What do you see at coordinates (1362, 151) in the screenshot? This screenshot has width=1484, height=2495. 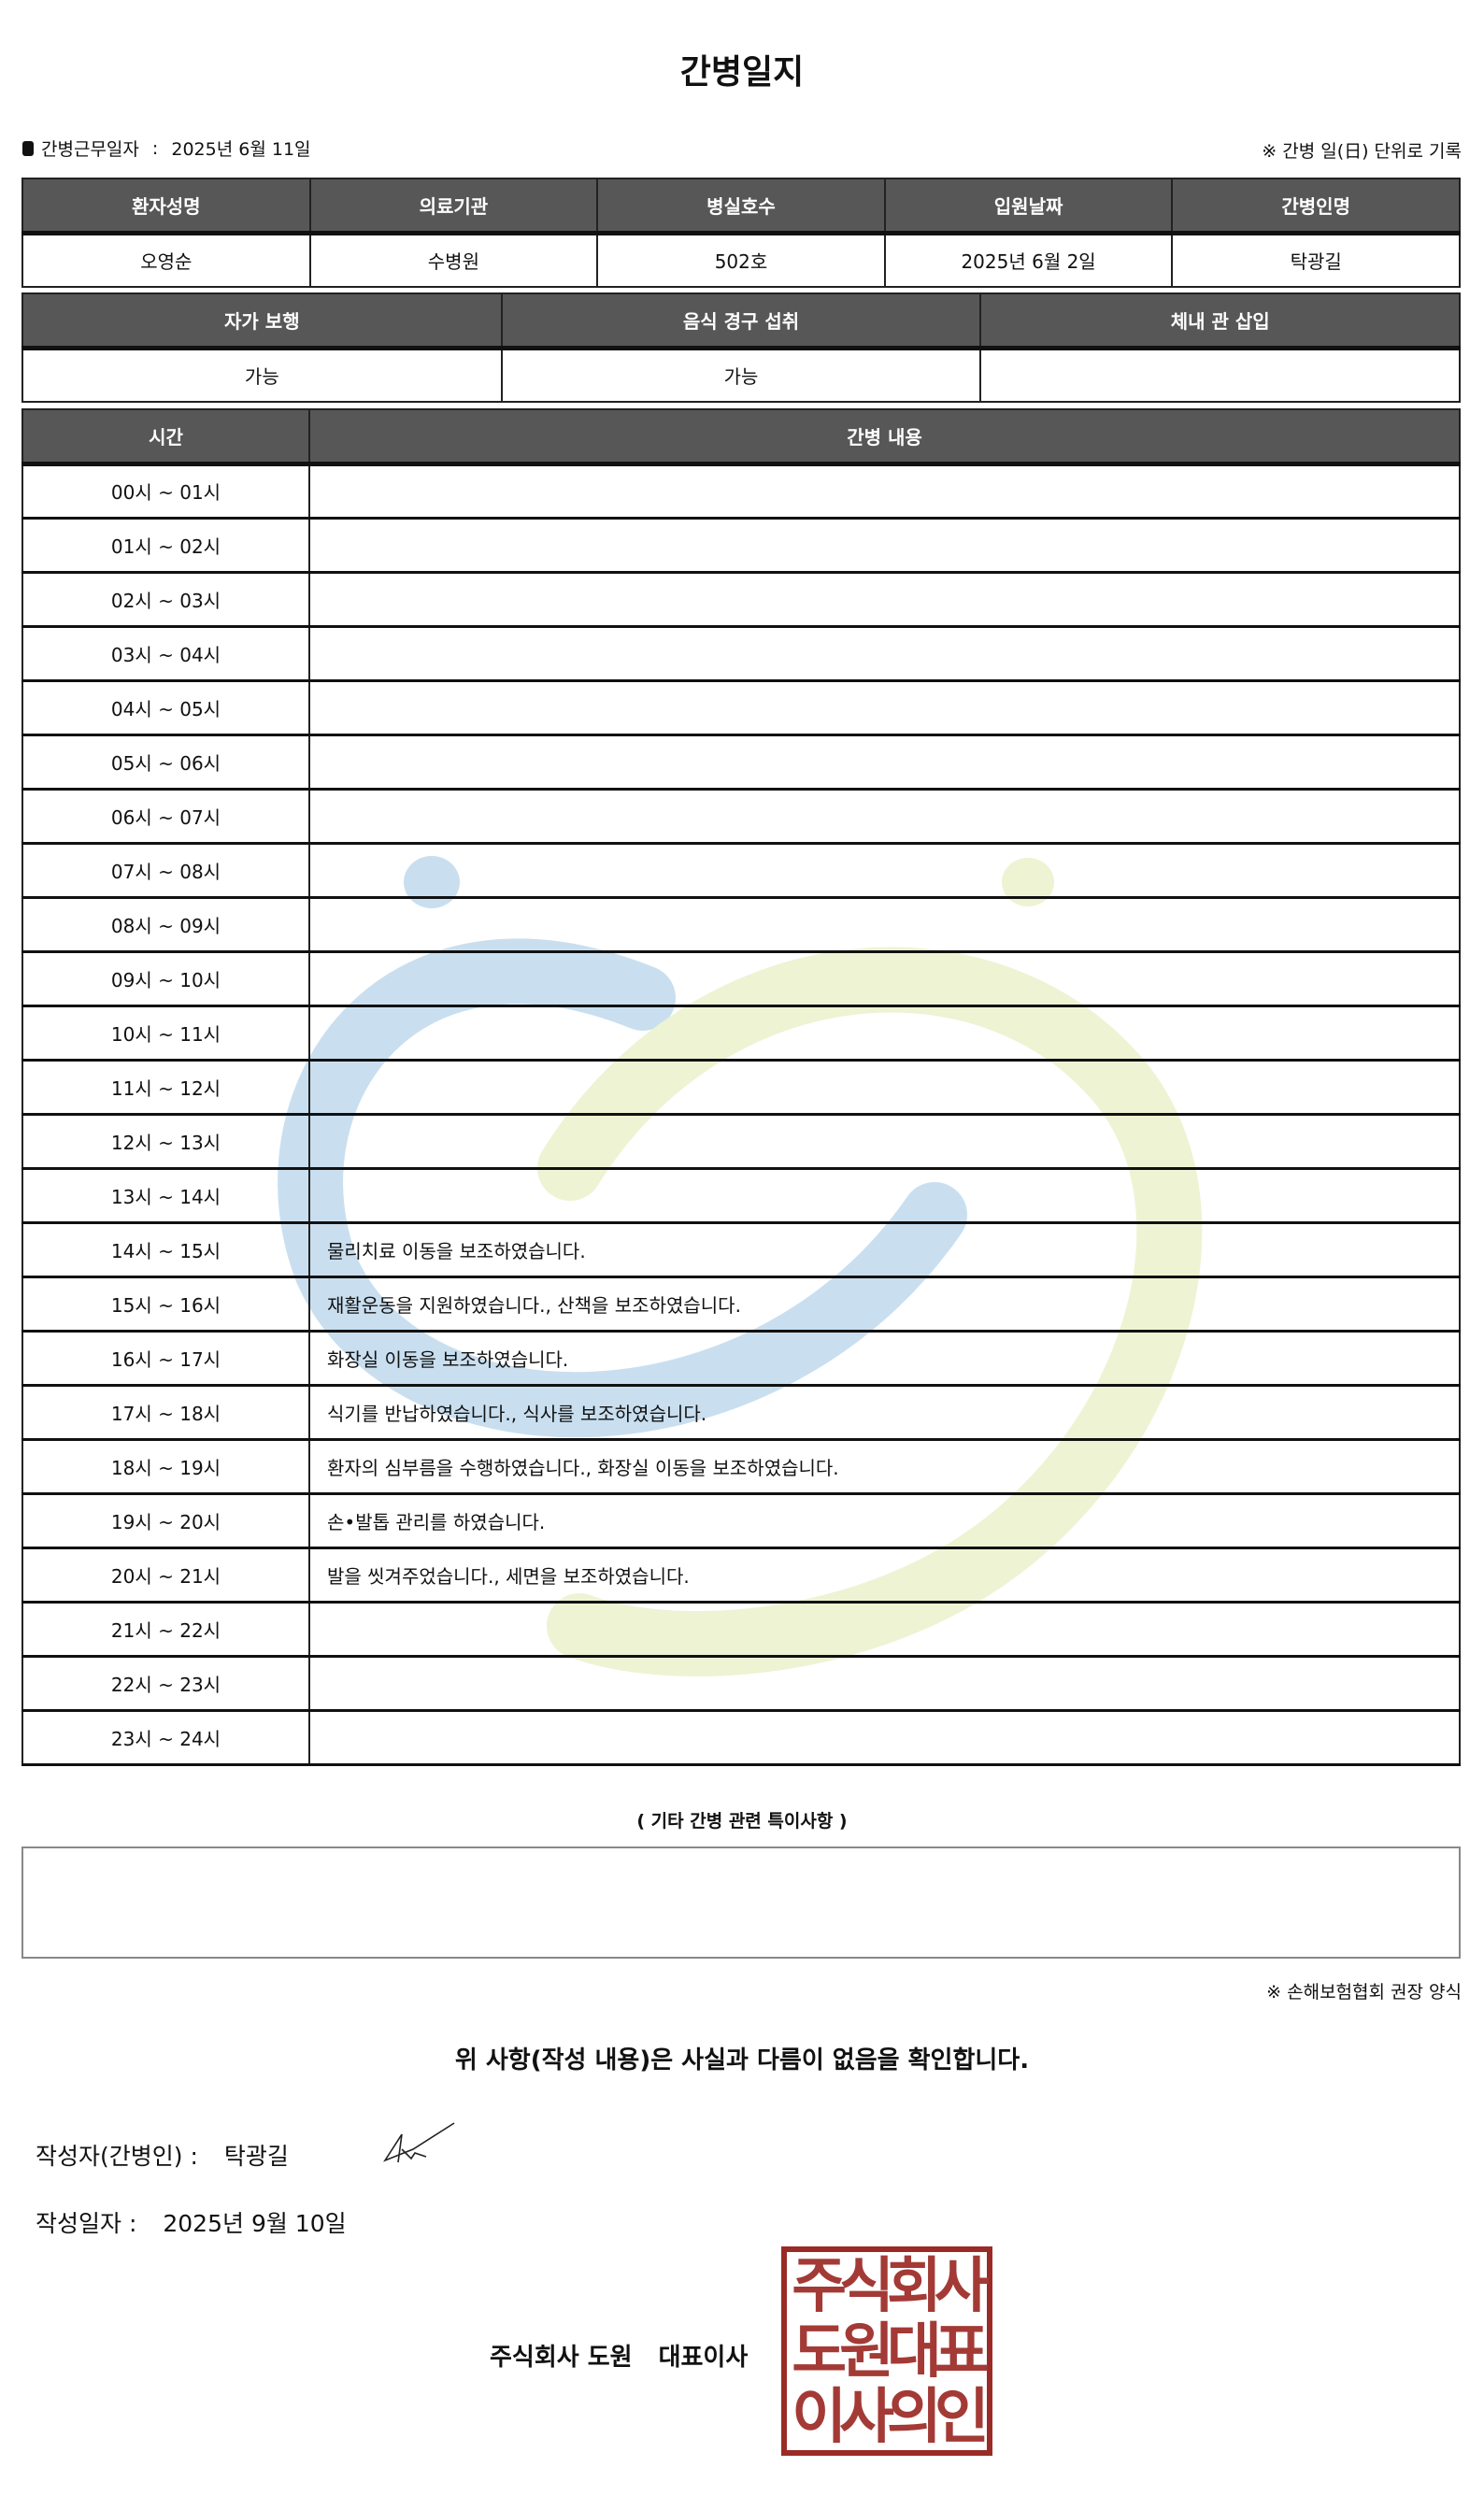 I see `record-note: ※ 간병 일(日) 단위로 기록` at bounding box center [1362, 151].